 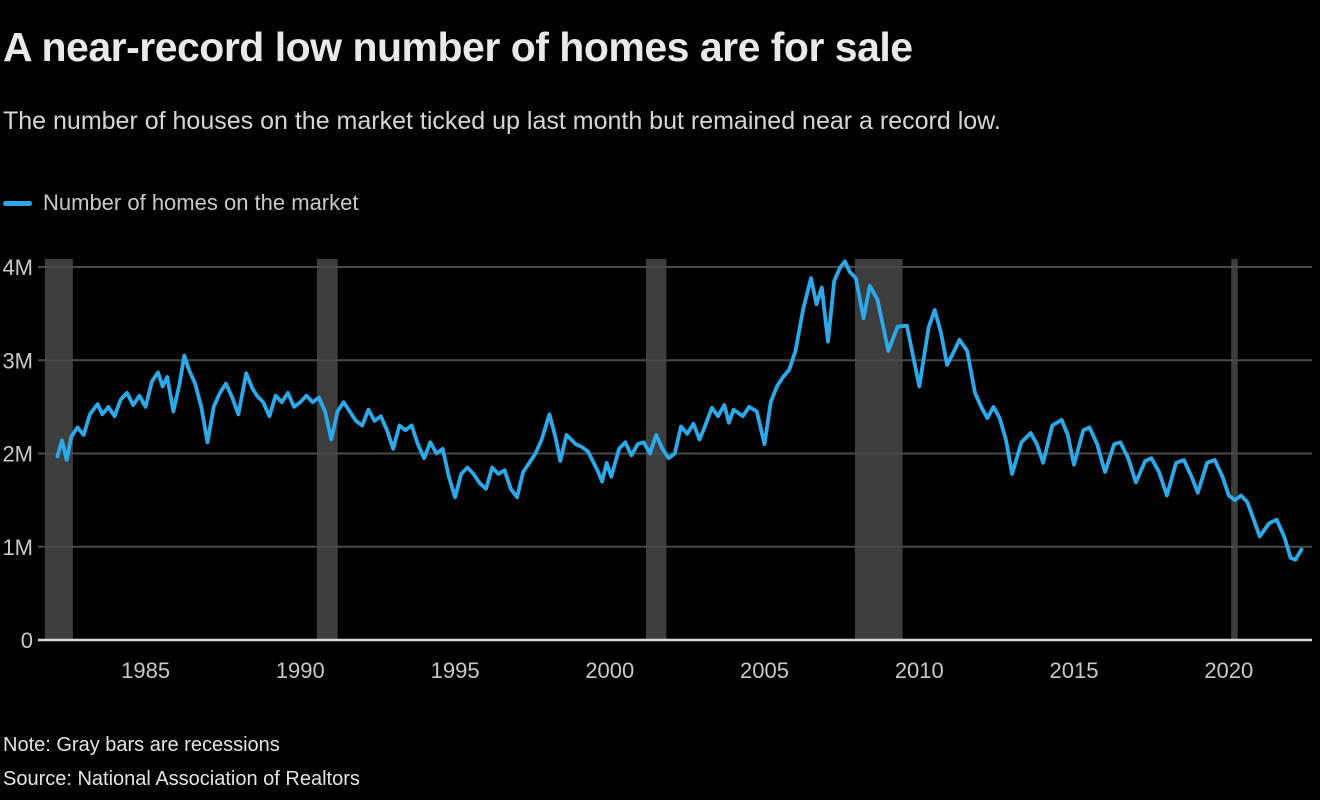 What do you see at coordinates (17, 267) in the screenshot?
I see `y-tick-label: 4M` at bounding box center [17, 267].